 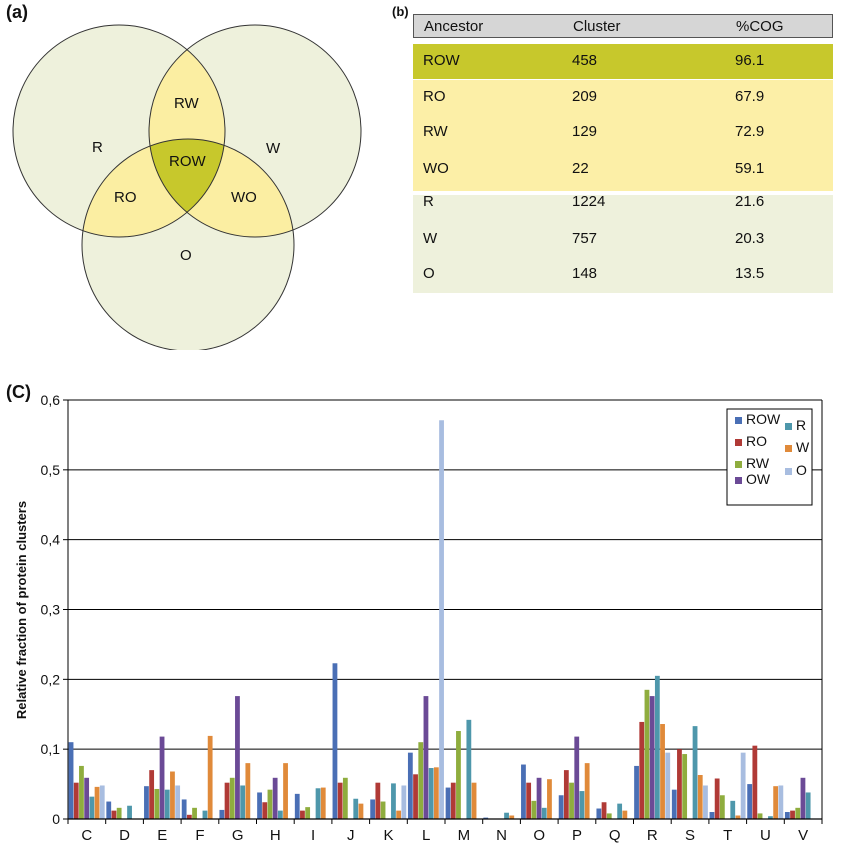 What do you see at coordinates (685, 786) in the screenshot?
I see `bar-rw-s` at bounding box center [685, 786].